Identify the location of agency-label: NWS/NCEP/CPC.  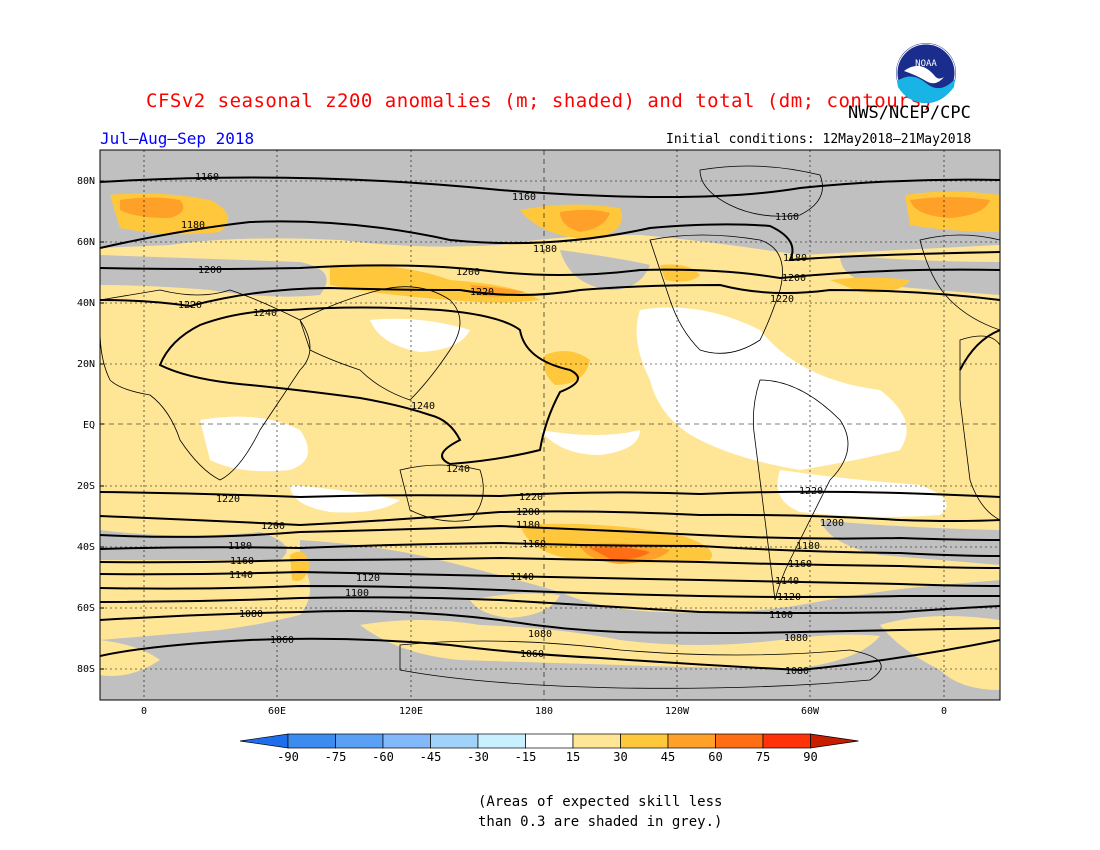
(909, 113).